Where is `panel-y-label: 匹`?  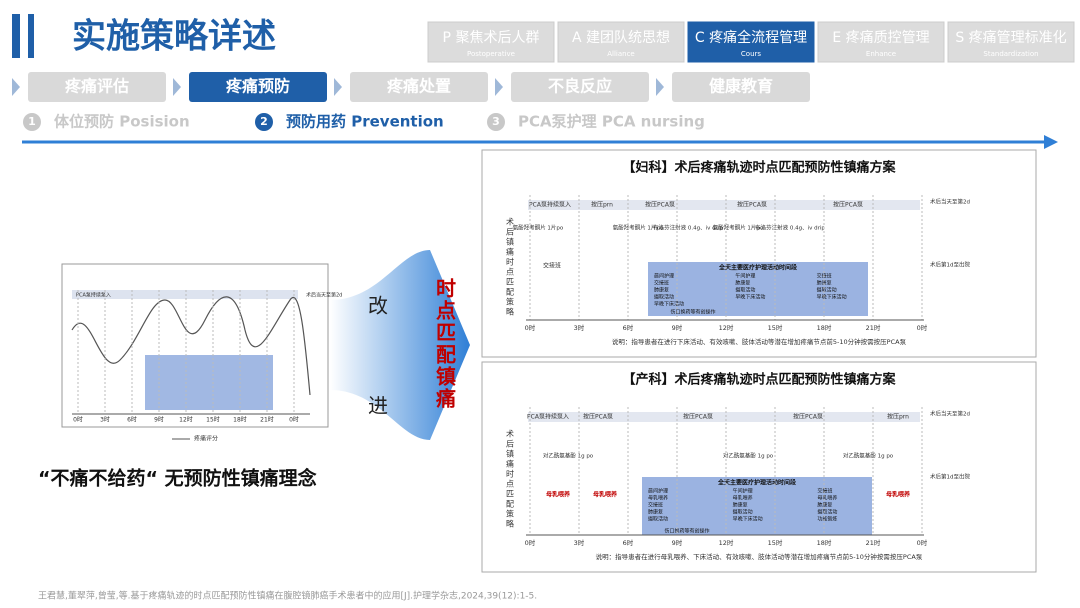
panel-y-label: 匹 is located at coordinates (510, 494).